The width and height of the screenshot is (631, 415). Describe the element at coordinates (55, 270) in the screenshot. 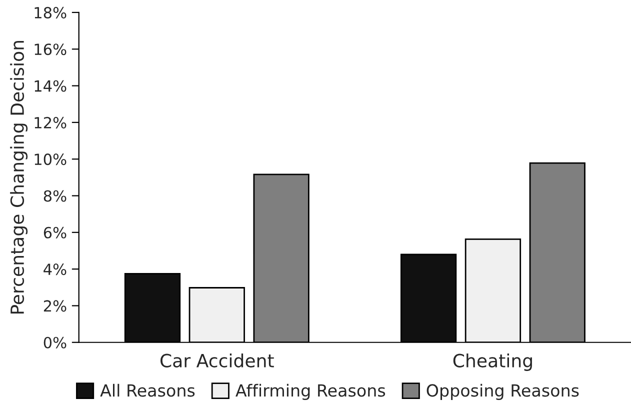

I see `y-tick-label: 4%` at that location.